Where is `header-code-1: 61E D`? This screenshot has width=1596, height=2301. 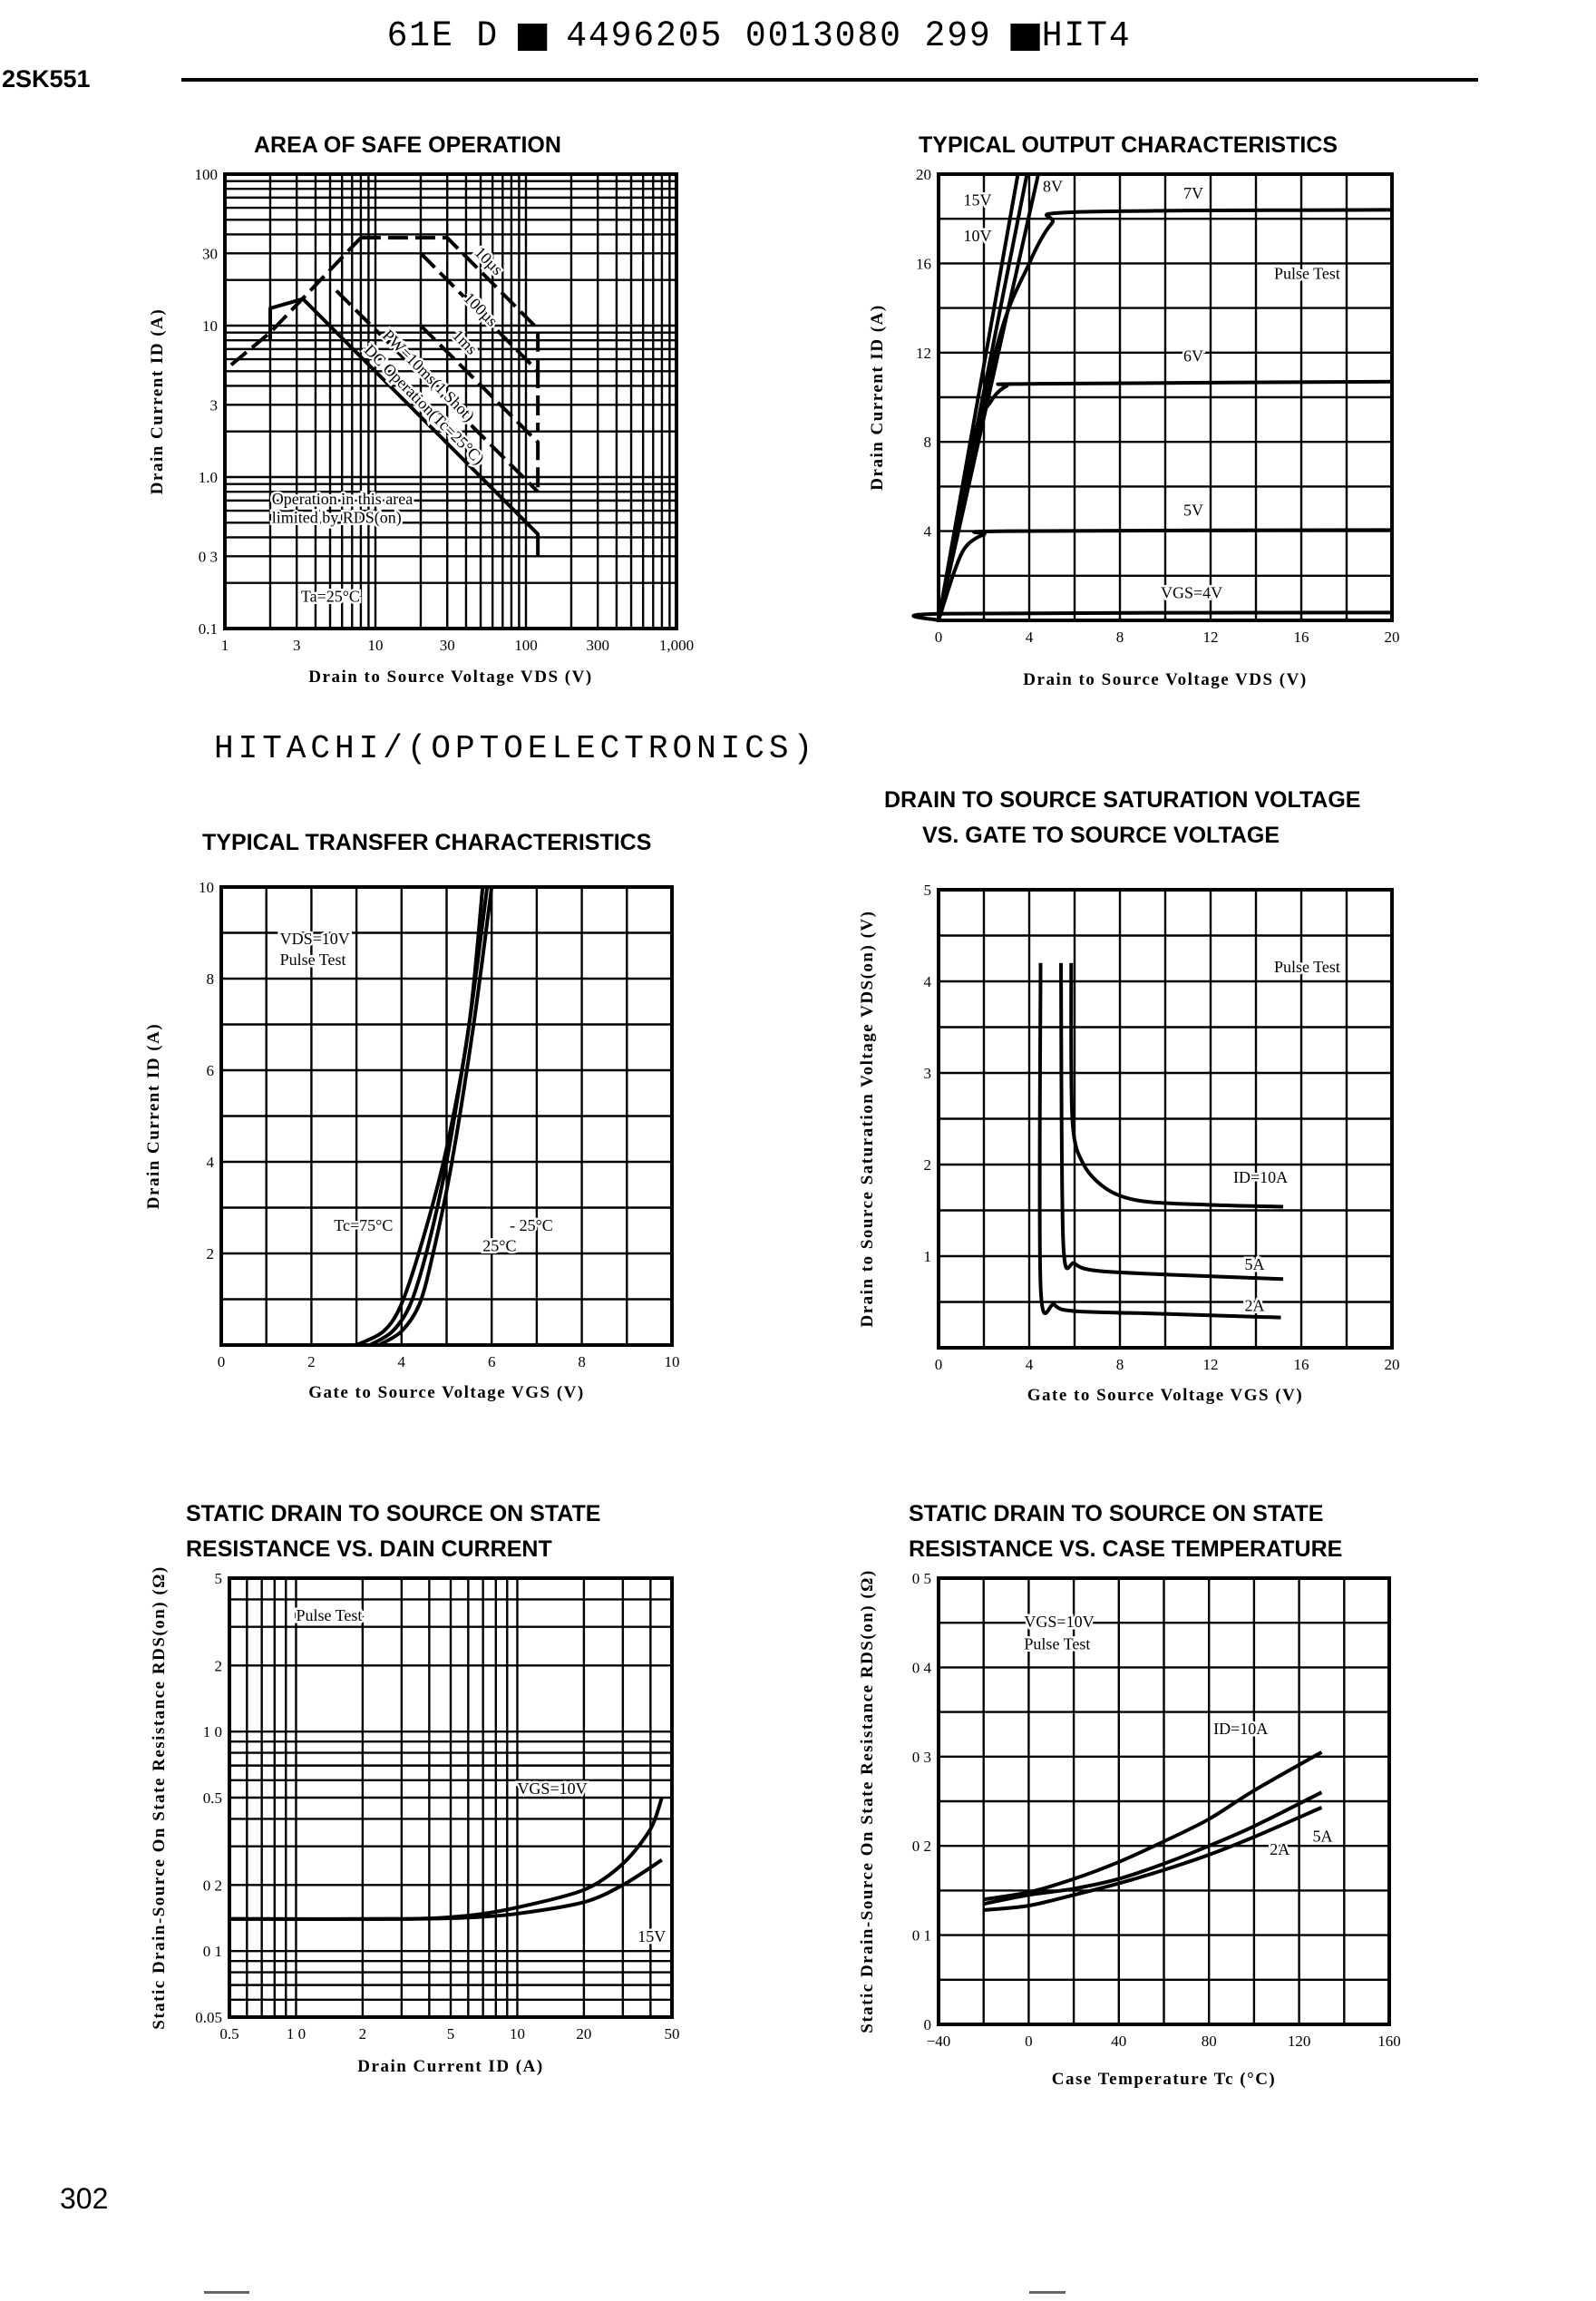 header-code-1: 61E D is located at coordinates (443, 36).